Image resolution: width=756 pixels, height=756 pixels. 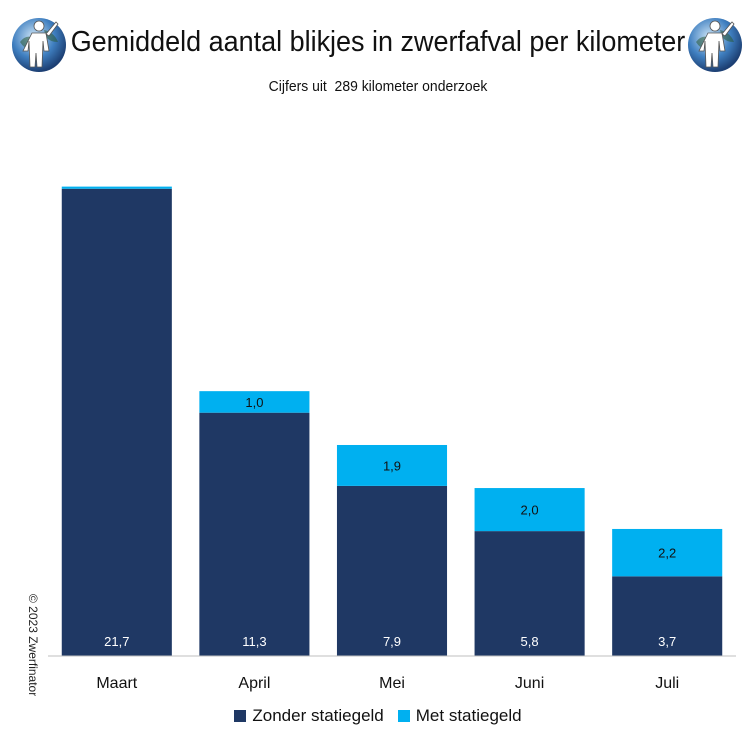 I want to click on x-tick-label-maart: Maart, so click(x=116, y=683).